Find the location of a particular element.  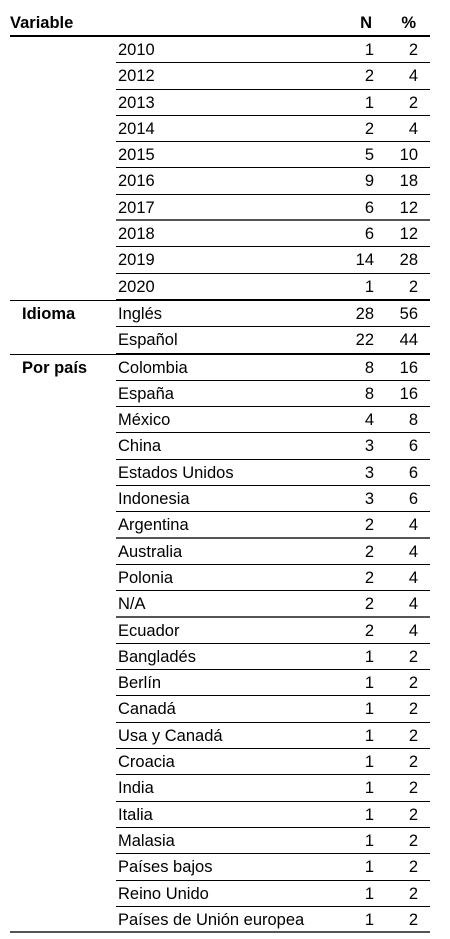

table-row: Italia 1 2 is located at coordinates (220, 815).